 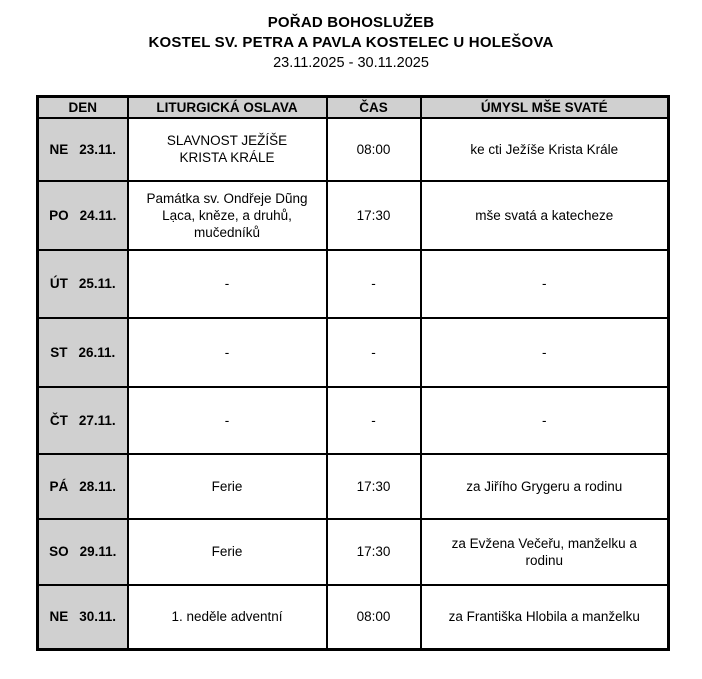 I want to click on day-cell: PÁ 28.11., so click(x=82, y=486).